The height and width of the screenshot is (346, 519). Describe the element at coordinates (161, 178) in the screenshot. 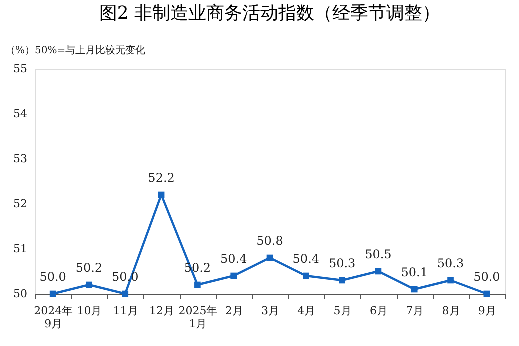

I see `data-label: 52.2` at that location.